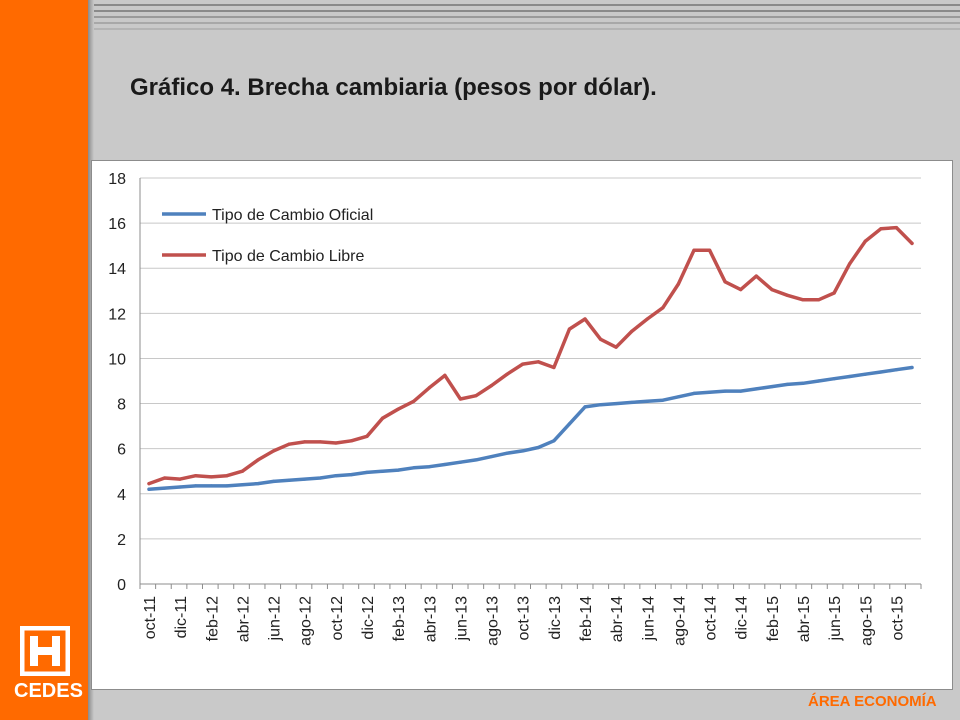 The height and width of the screenshot is (720, 960). What do you see at coordinates (275, 619) in the screenshot?
I see `x-tick-label: jun-12` at bounding box center [275, 619].